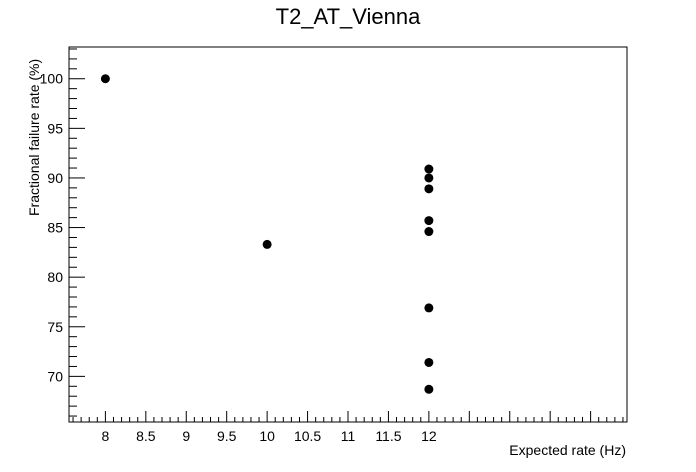  What do you see at coordinates (55, 128) in the screenshot?
I see `y-tick-label: 95` at bounding box center [55, 128].